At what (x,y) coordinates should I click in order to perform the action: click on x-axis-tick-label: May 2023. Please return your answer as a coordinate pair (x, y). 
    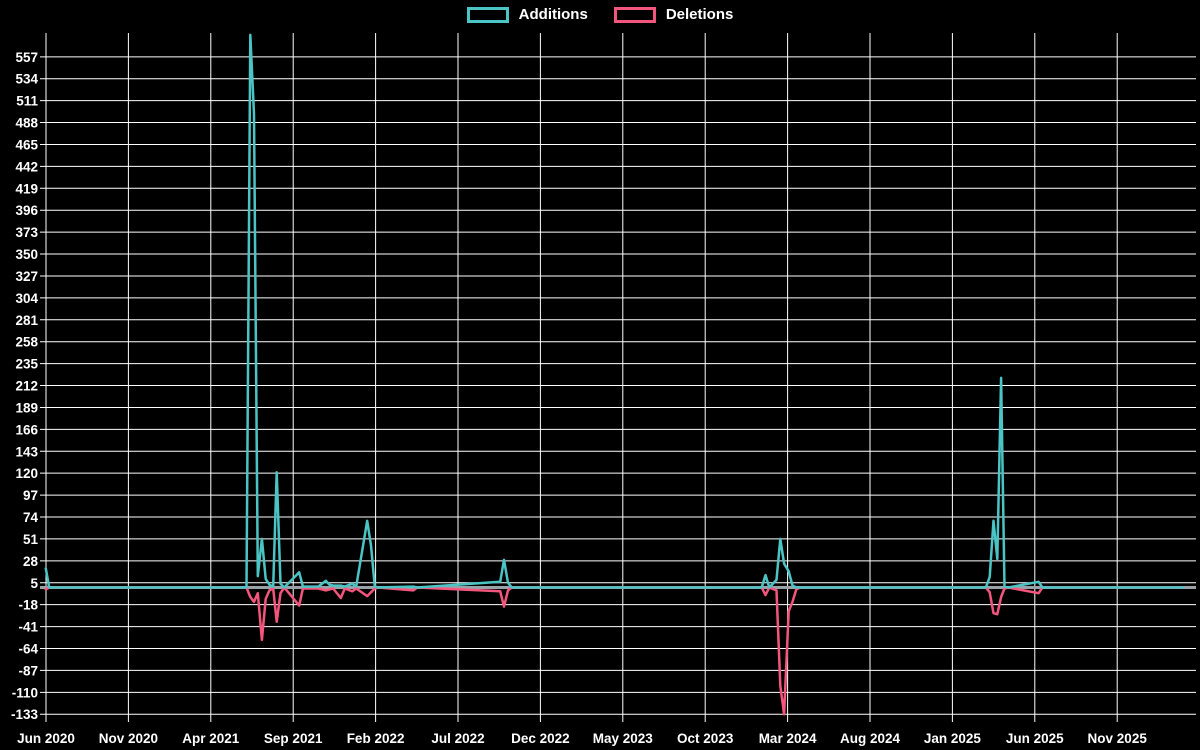
    Looking at the image, I should click on (623, 738).